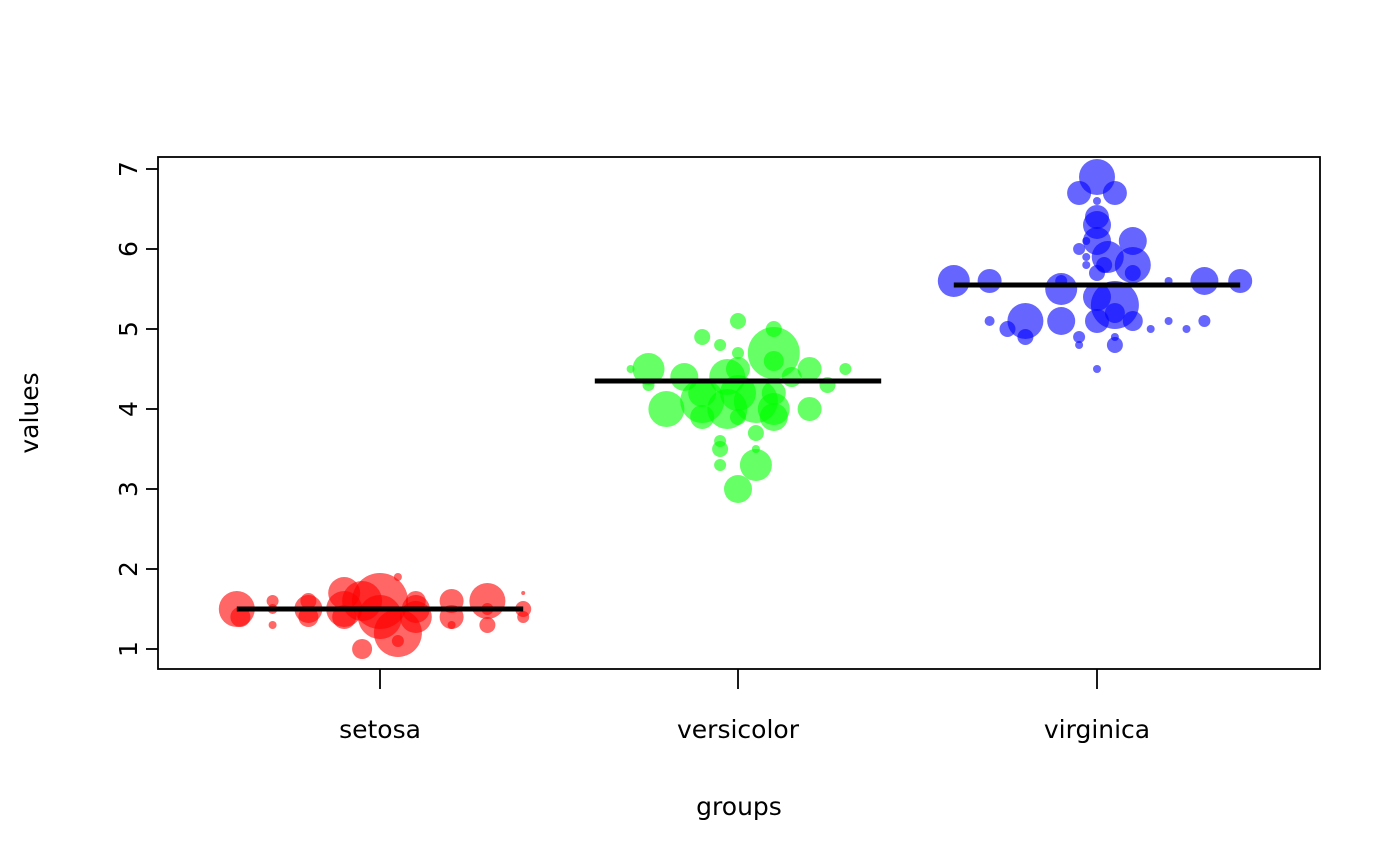 The width and height of the screenshot is (1400, 866). Describe the element at coordinates (744, 706) in the screenshot. I see `x-axis: setosa versicolor virginica` at that location.